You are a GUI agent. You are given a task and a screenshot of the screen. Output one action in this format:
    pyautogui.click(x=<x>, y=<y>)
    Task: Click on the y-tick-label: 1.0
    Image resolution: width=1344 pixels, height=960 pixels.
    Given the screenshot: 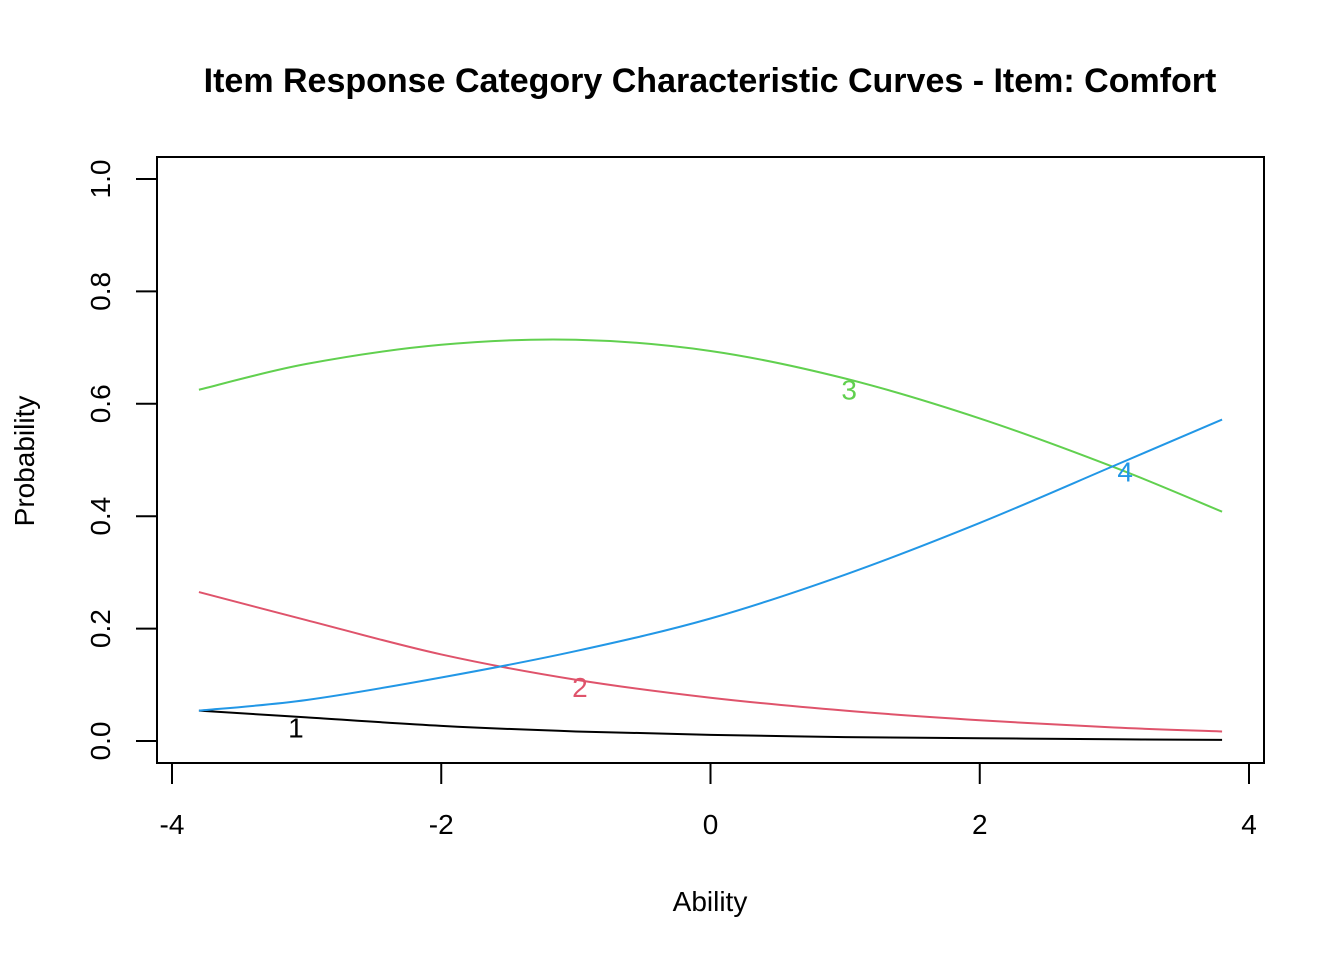 What is the action you would take?
    pyautogui.click(x=100, y=179)
    